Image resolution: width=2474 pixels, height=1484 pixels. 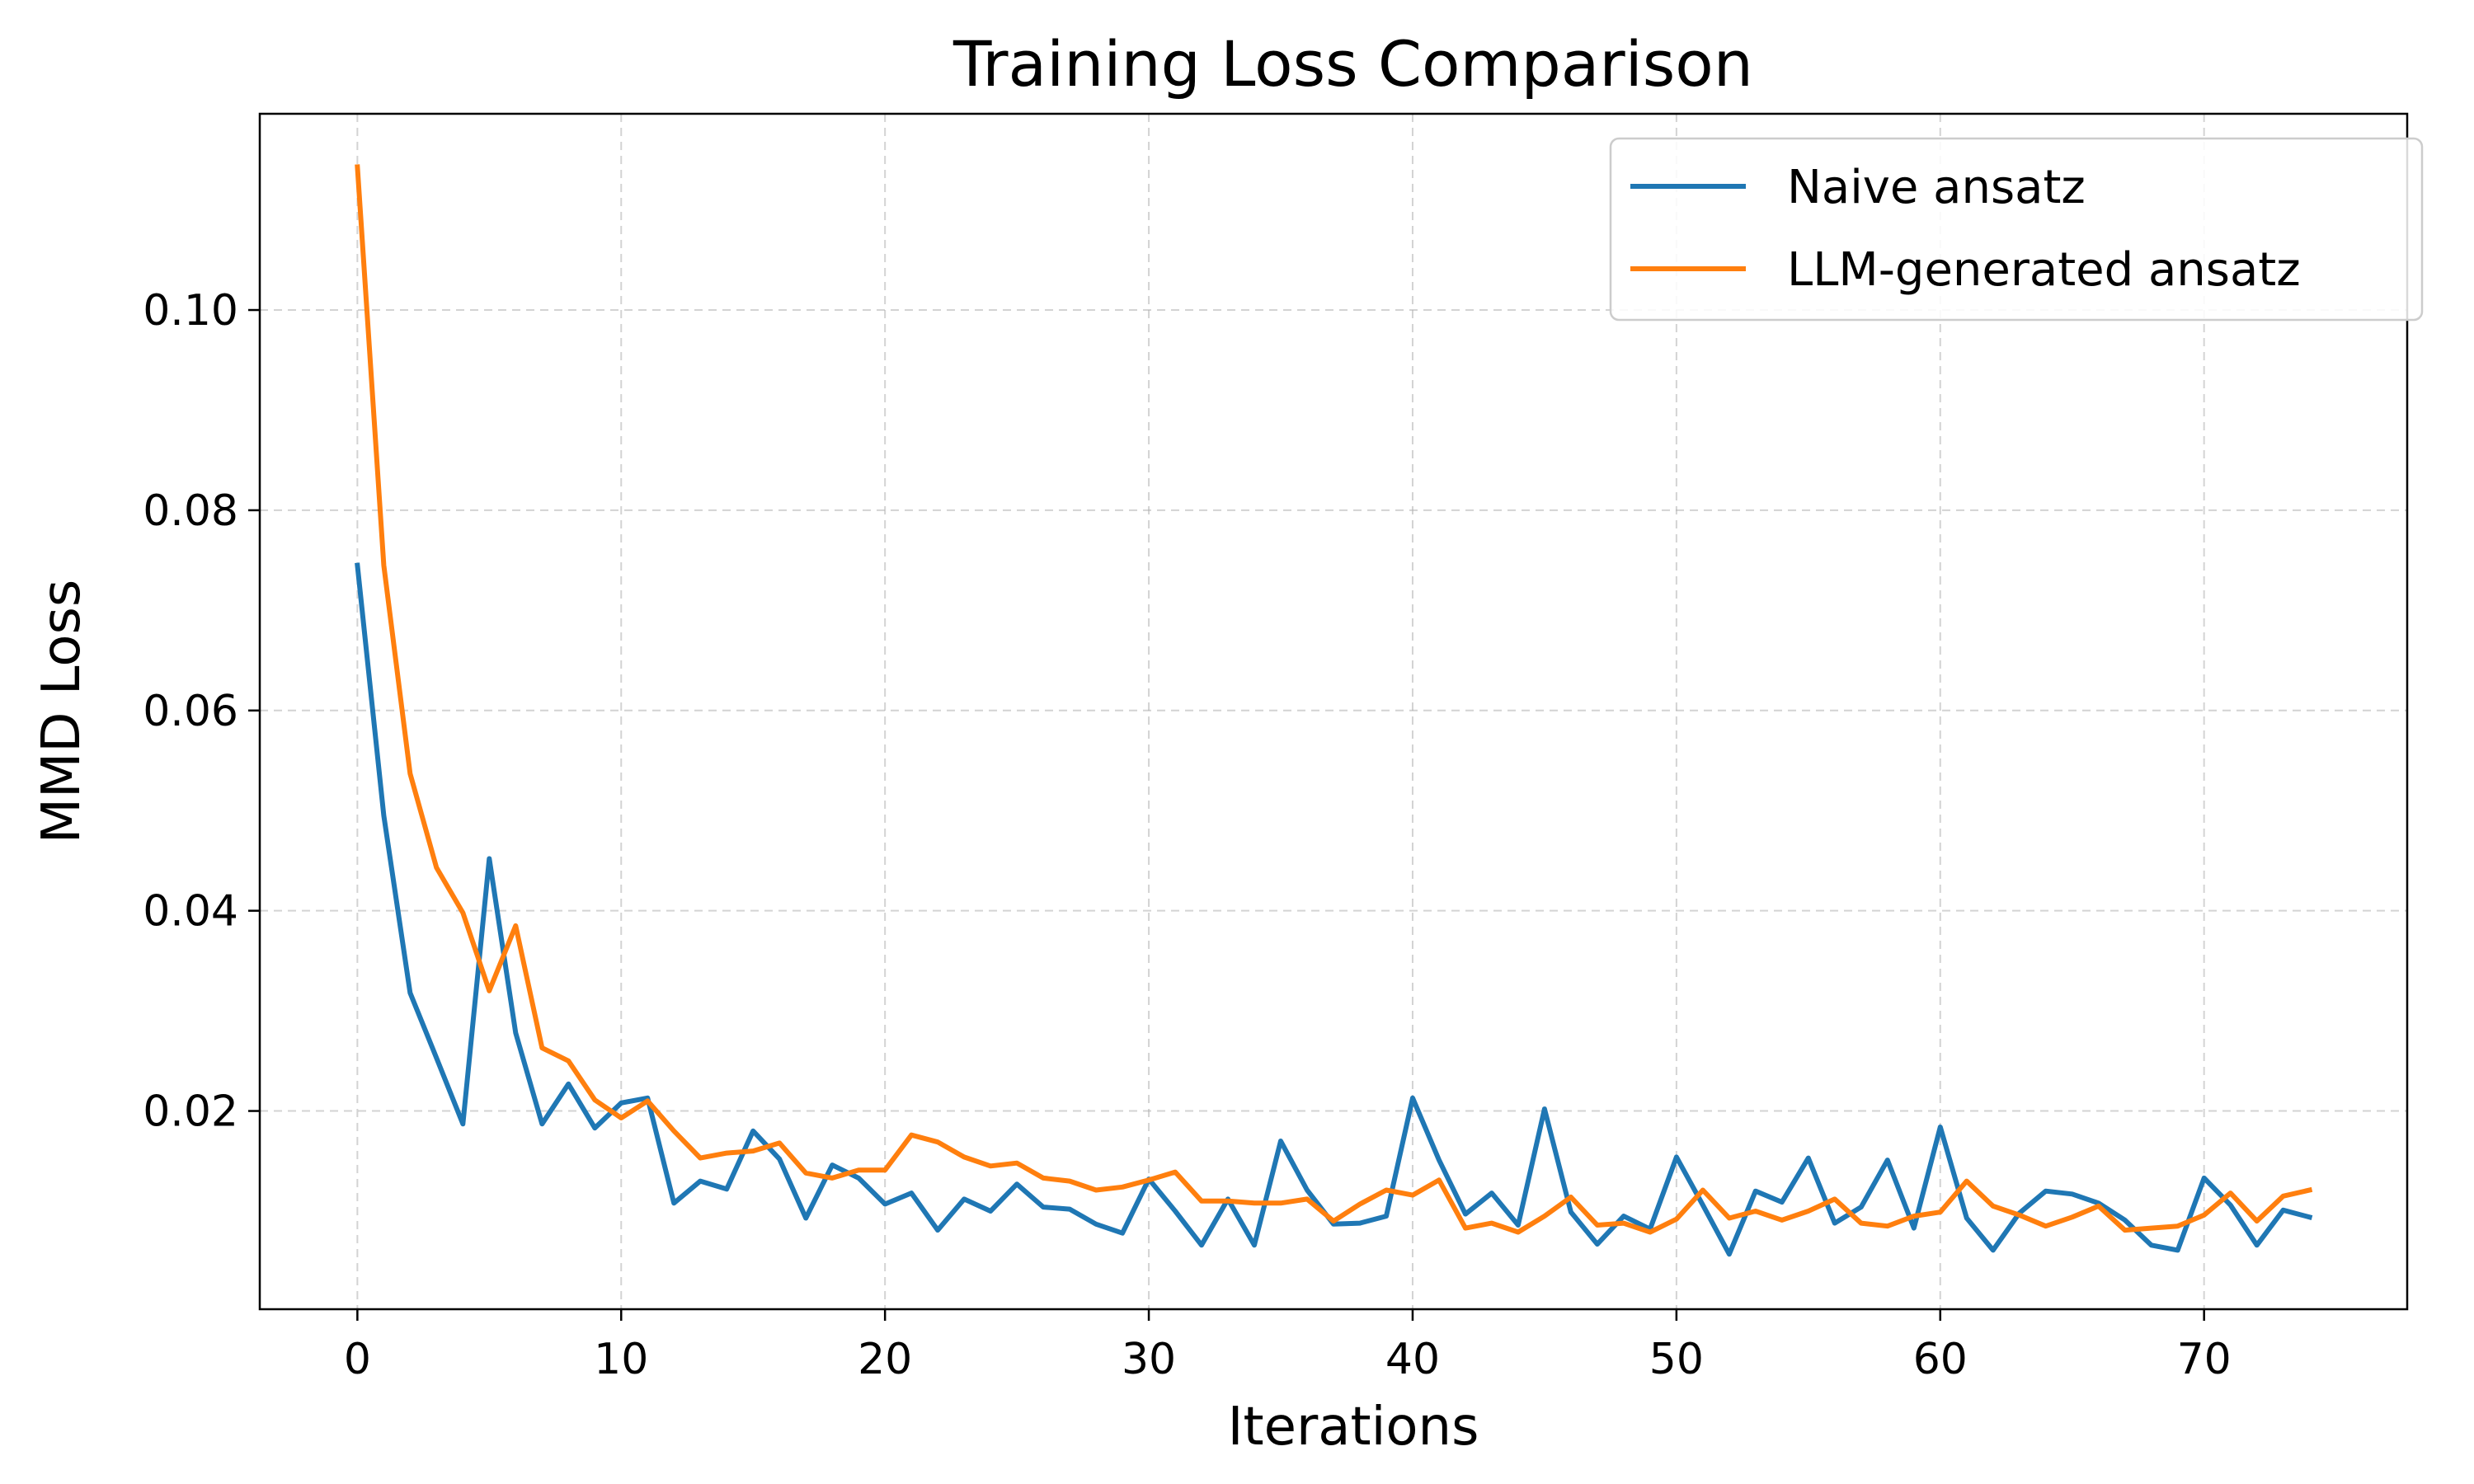 What do you see at coordinates (61, 711) in the screenshot?
I see `y-axis-title: MMD Loss` at bounding box center [61, 711].